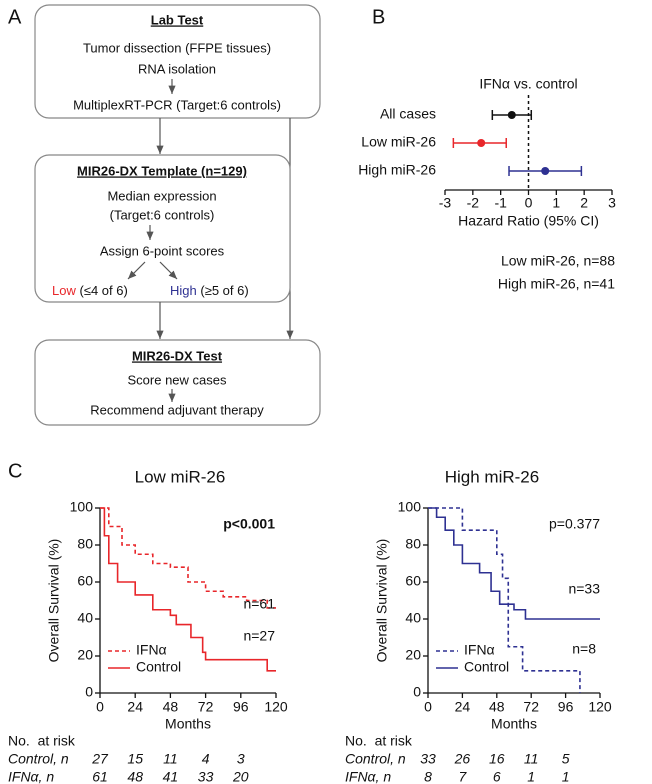 This screenshot has width=652, height=784. I want to click on risk-value: 48, so click(135, 776).